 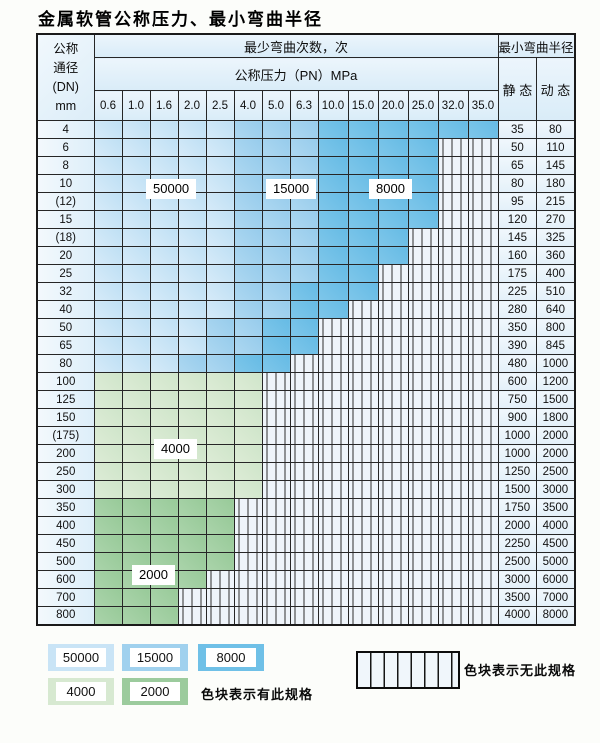 What do you see at coordinates (306, 129) in the screenshot?
I see `table-row: 4 35 80` at bounding box center [306, 129].